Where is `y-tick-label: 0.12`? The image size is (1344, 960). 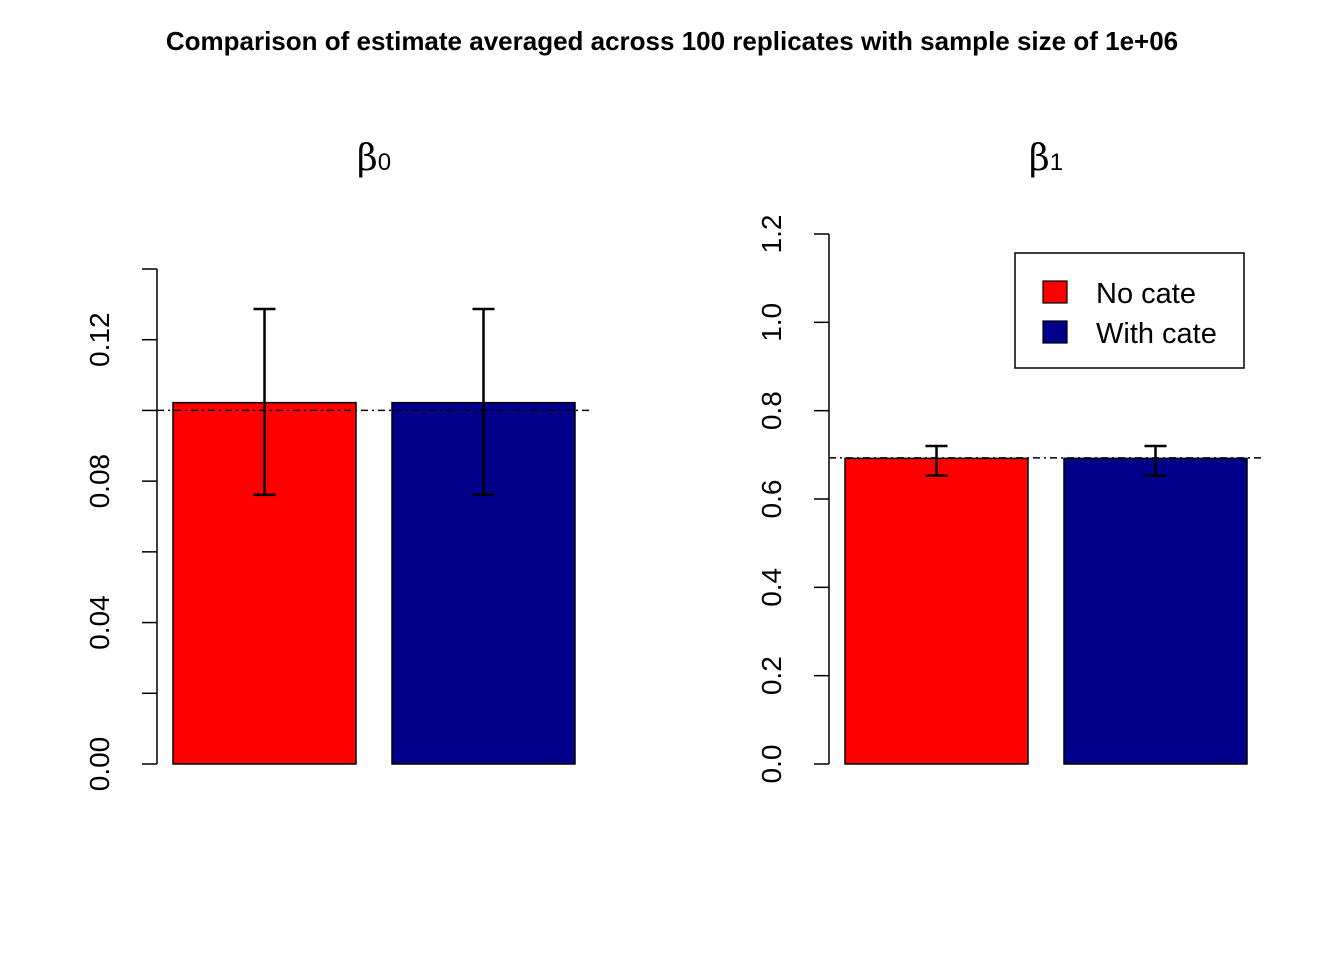
y-tick-label: 0.12 is located at coordinates (99, 339).